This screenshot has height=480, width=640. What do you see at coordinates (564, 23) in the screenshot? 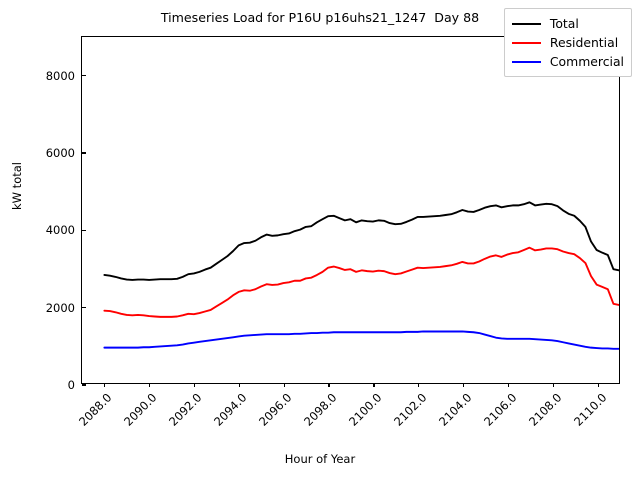
I see `legend-label: Total` at bounding box center [564, 23].